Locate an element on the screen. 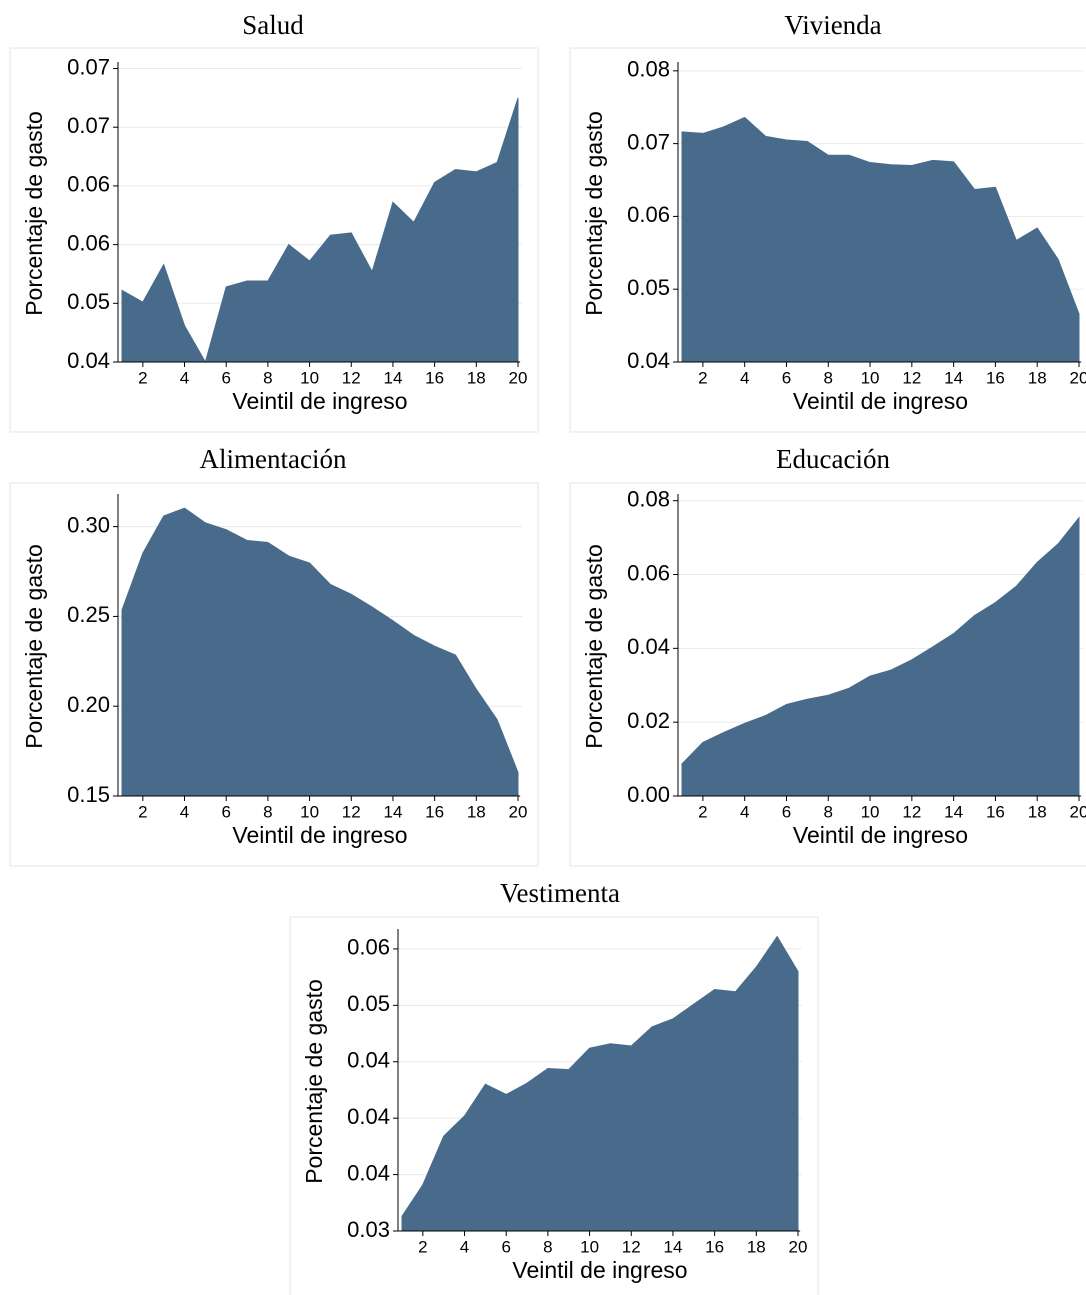 The image size is (1086, 1295). panel-title: Vivienda is located at coordinates (832, 25).